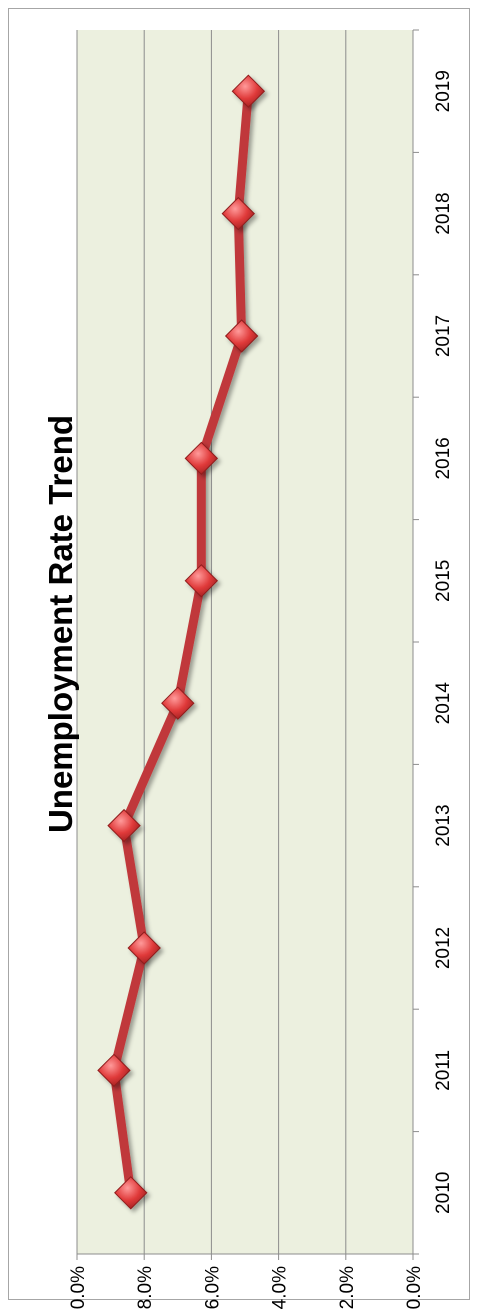  Describe the element at coordinates (414, 1287) in the screenshot. I see `value-tick-label: 0.0%` at that location.